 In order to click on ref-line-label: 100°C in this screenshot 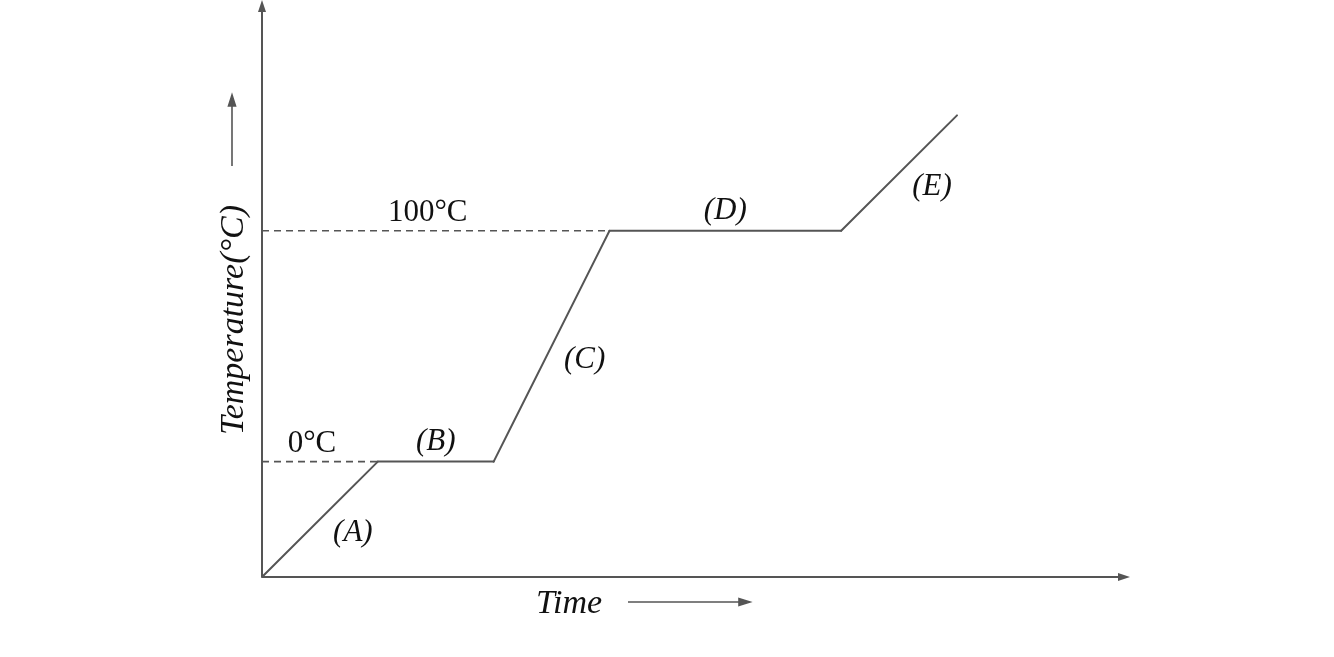, I will do `click(427, 210)`.